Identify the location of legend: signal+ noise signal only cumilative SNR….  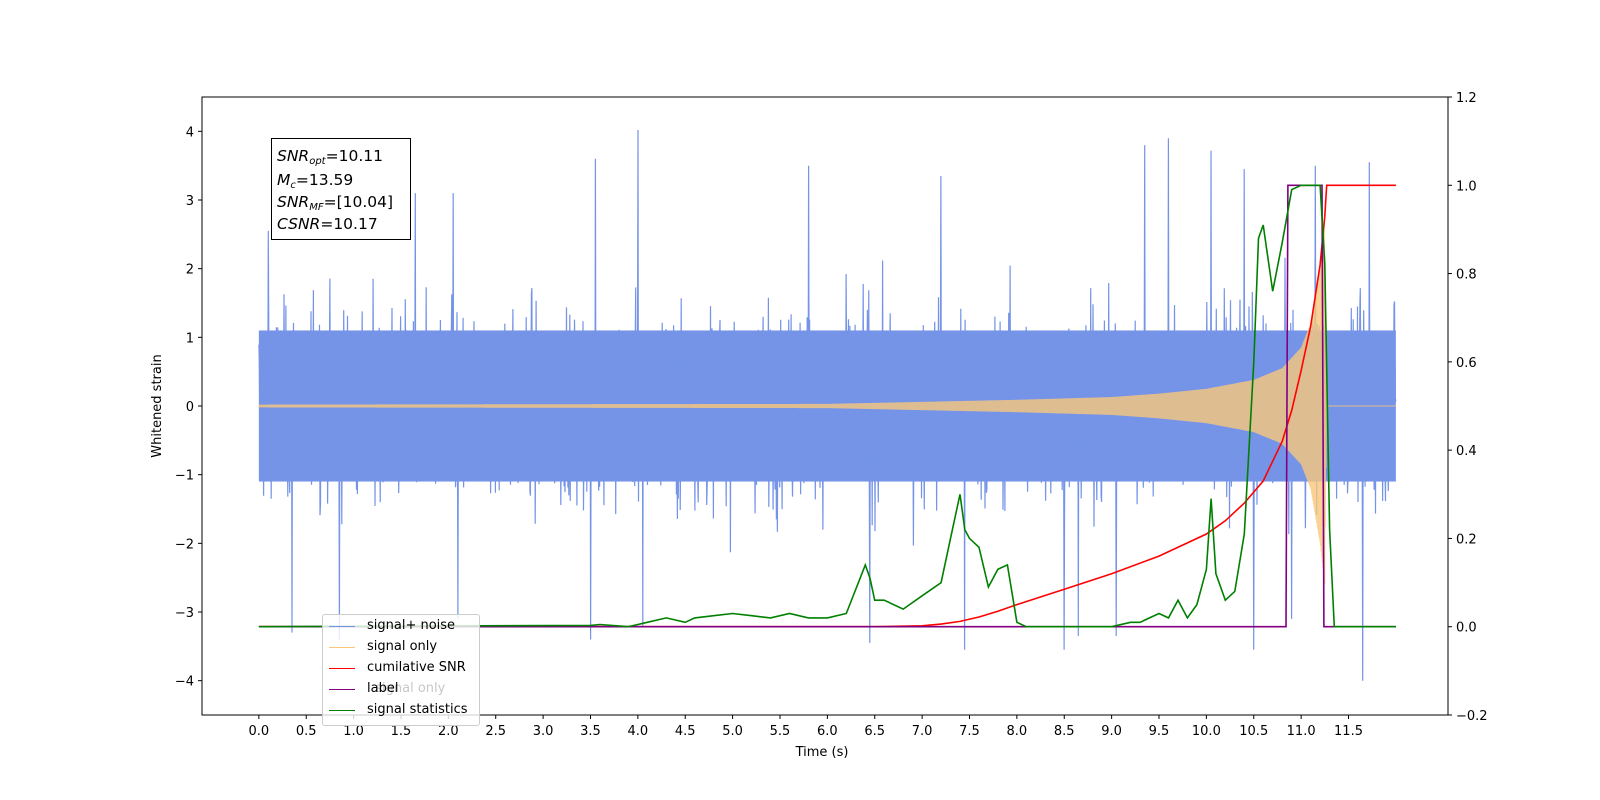
(401, 670).